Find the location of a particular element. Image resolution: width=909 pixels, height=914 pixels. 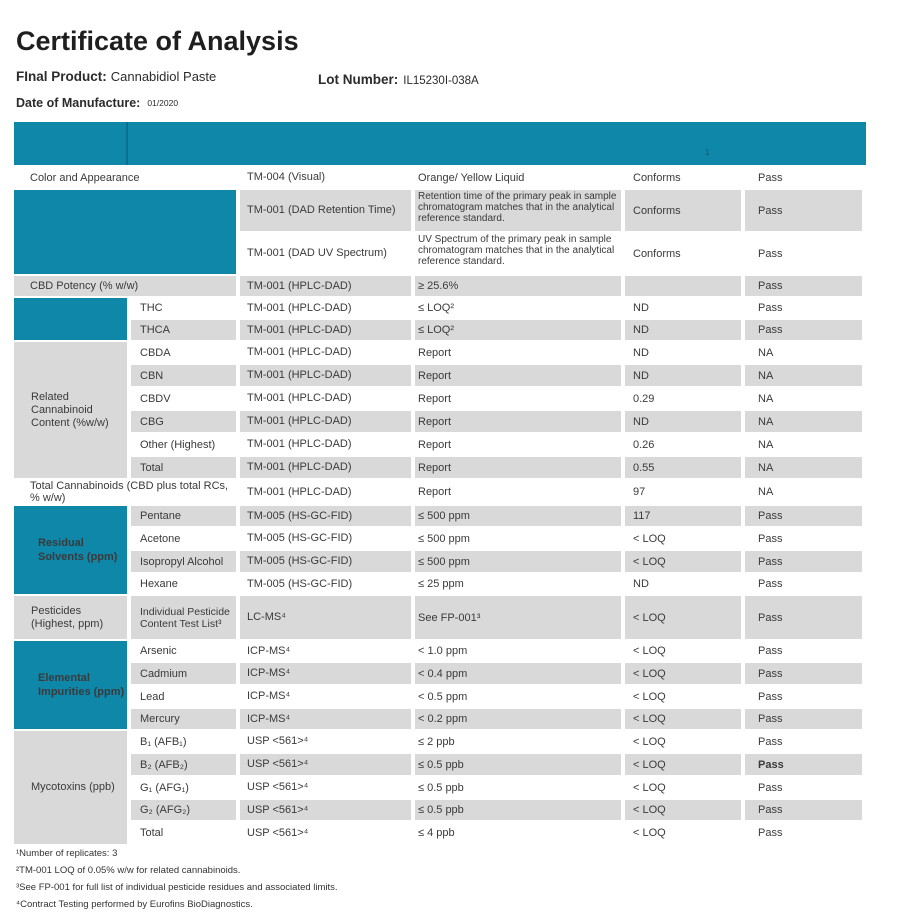

header-column-divider is located at coordinates (127, 143).